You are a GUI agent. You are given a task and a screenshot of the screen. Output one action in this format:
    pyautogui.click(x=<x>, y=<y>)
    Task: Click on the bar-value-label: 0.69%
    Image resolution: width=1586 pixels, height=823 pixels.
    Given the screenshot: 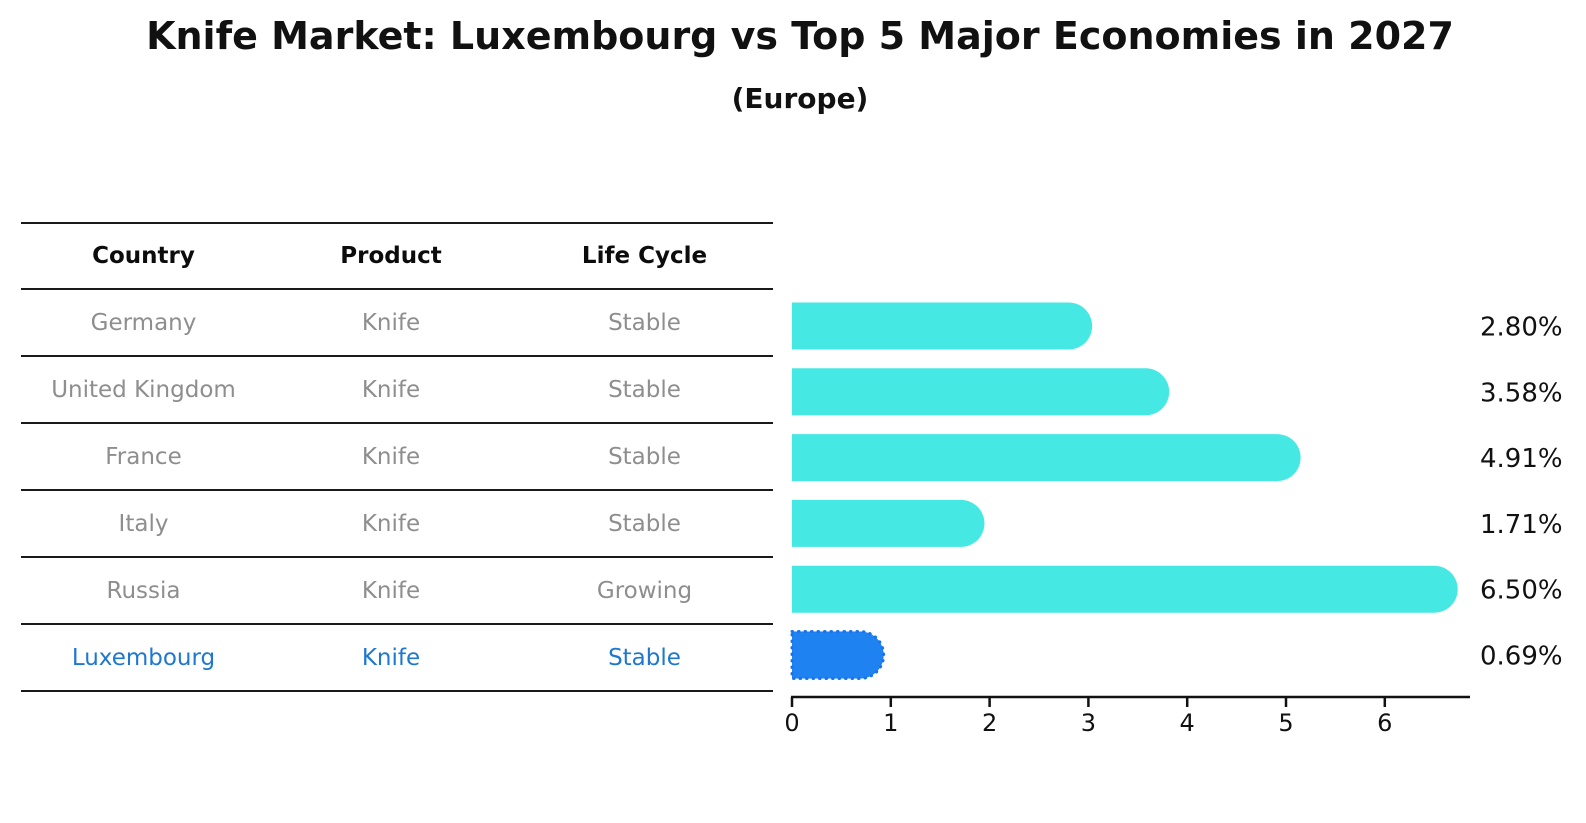 What is the action you would take?
    pyautogui.click(x=1521, y=657)
    